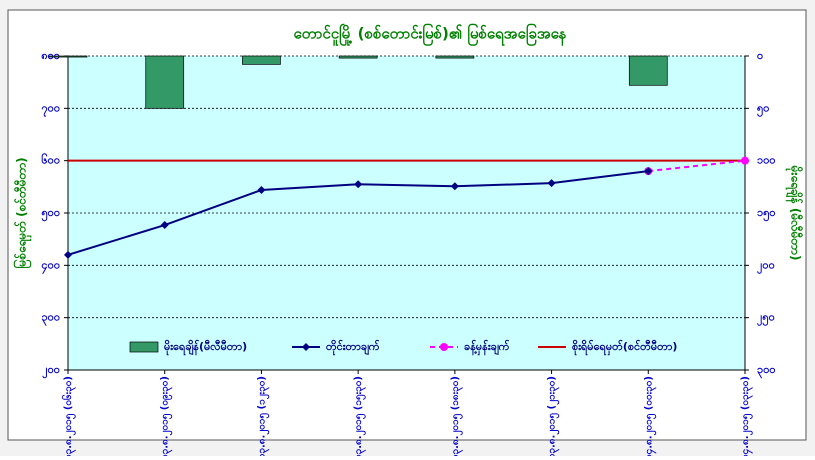 Image resolution: width=815 pixels, height=460 pixels. Describe the element at coordinates (766, 214) in the screenshot. I see `y2-tick-label: ၁၅၀` at that location.